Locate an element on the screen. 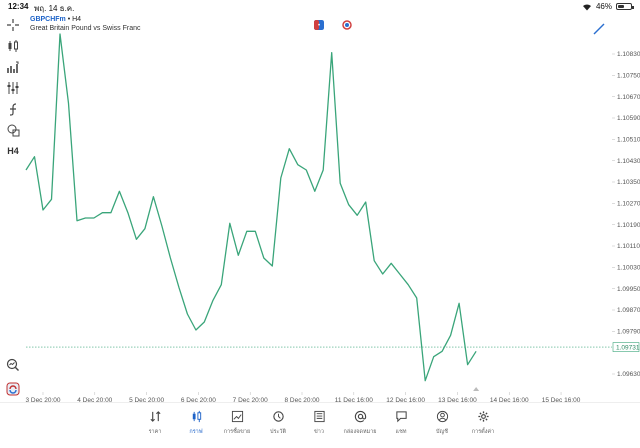 The image size is (640, 448). header-icons: • is located at coordinates (333, 25).